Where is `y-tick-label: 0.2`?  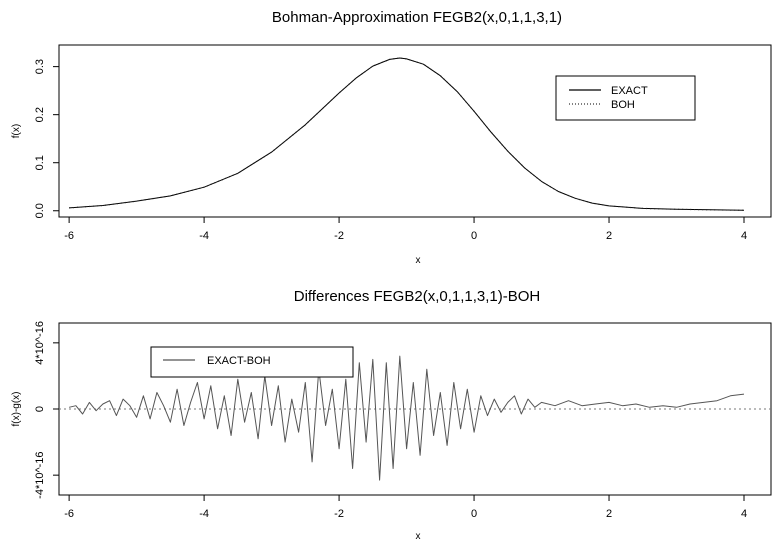
y-tick-label: 0.2 is located at coordinates (40, 114).